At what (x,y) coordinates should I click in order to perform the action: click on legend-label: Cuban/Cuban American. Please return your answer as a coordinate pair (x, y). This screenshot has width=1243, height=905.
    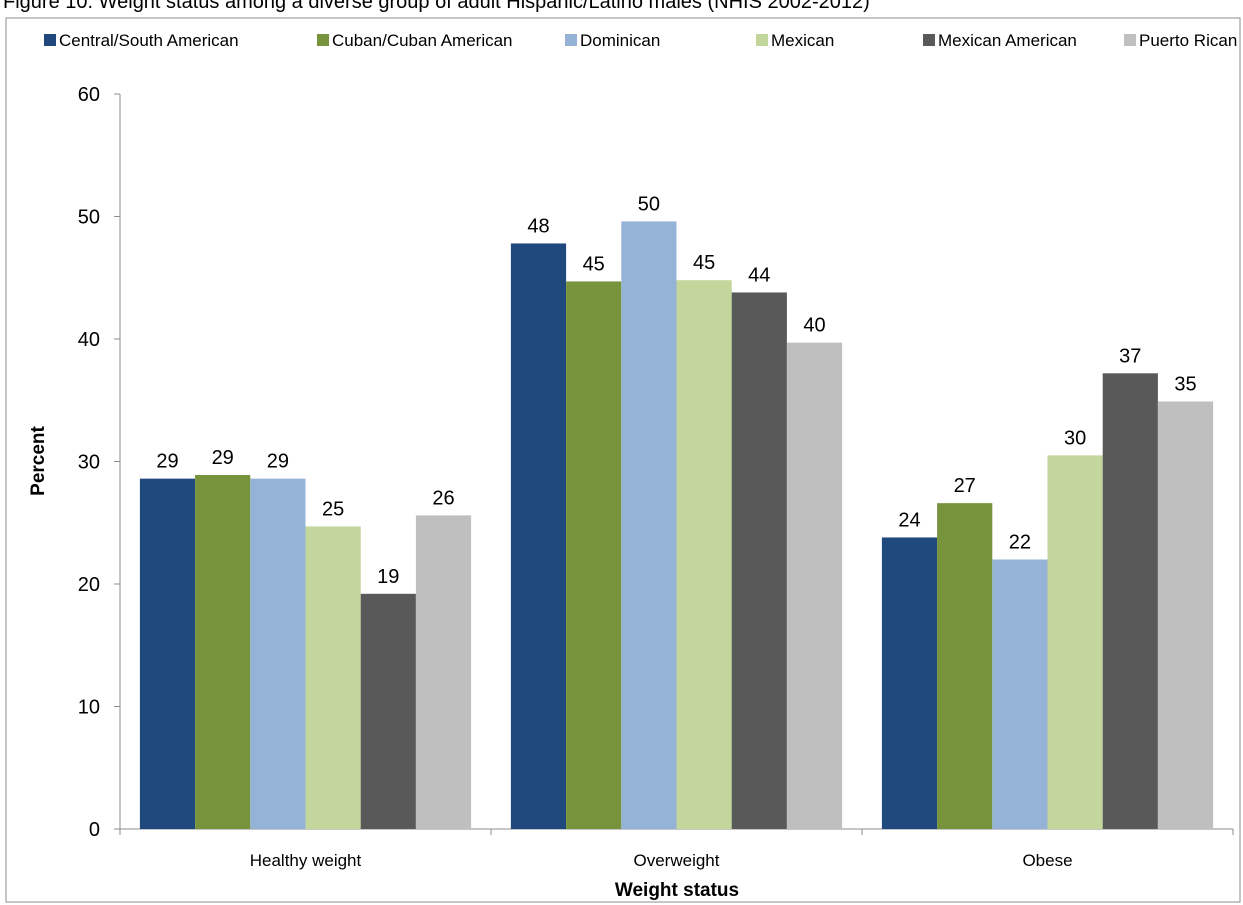
    Looking at the image, I should click on (422, 40).